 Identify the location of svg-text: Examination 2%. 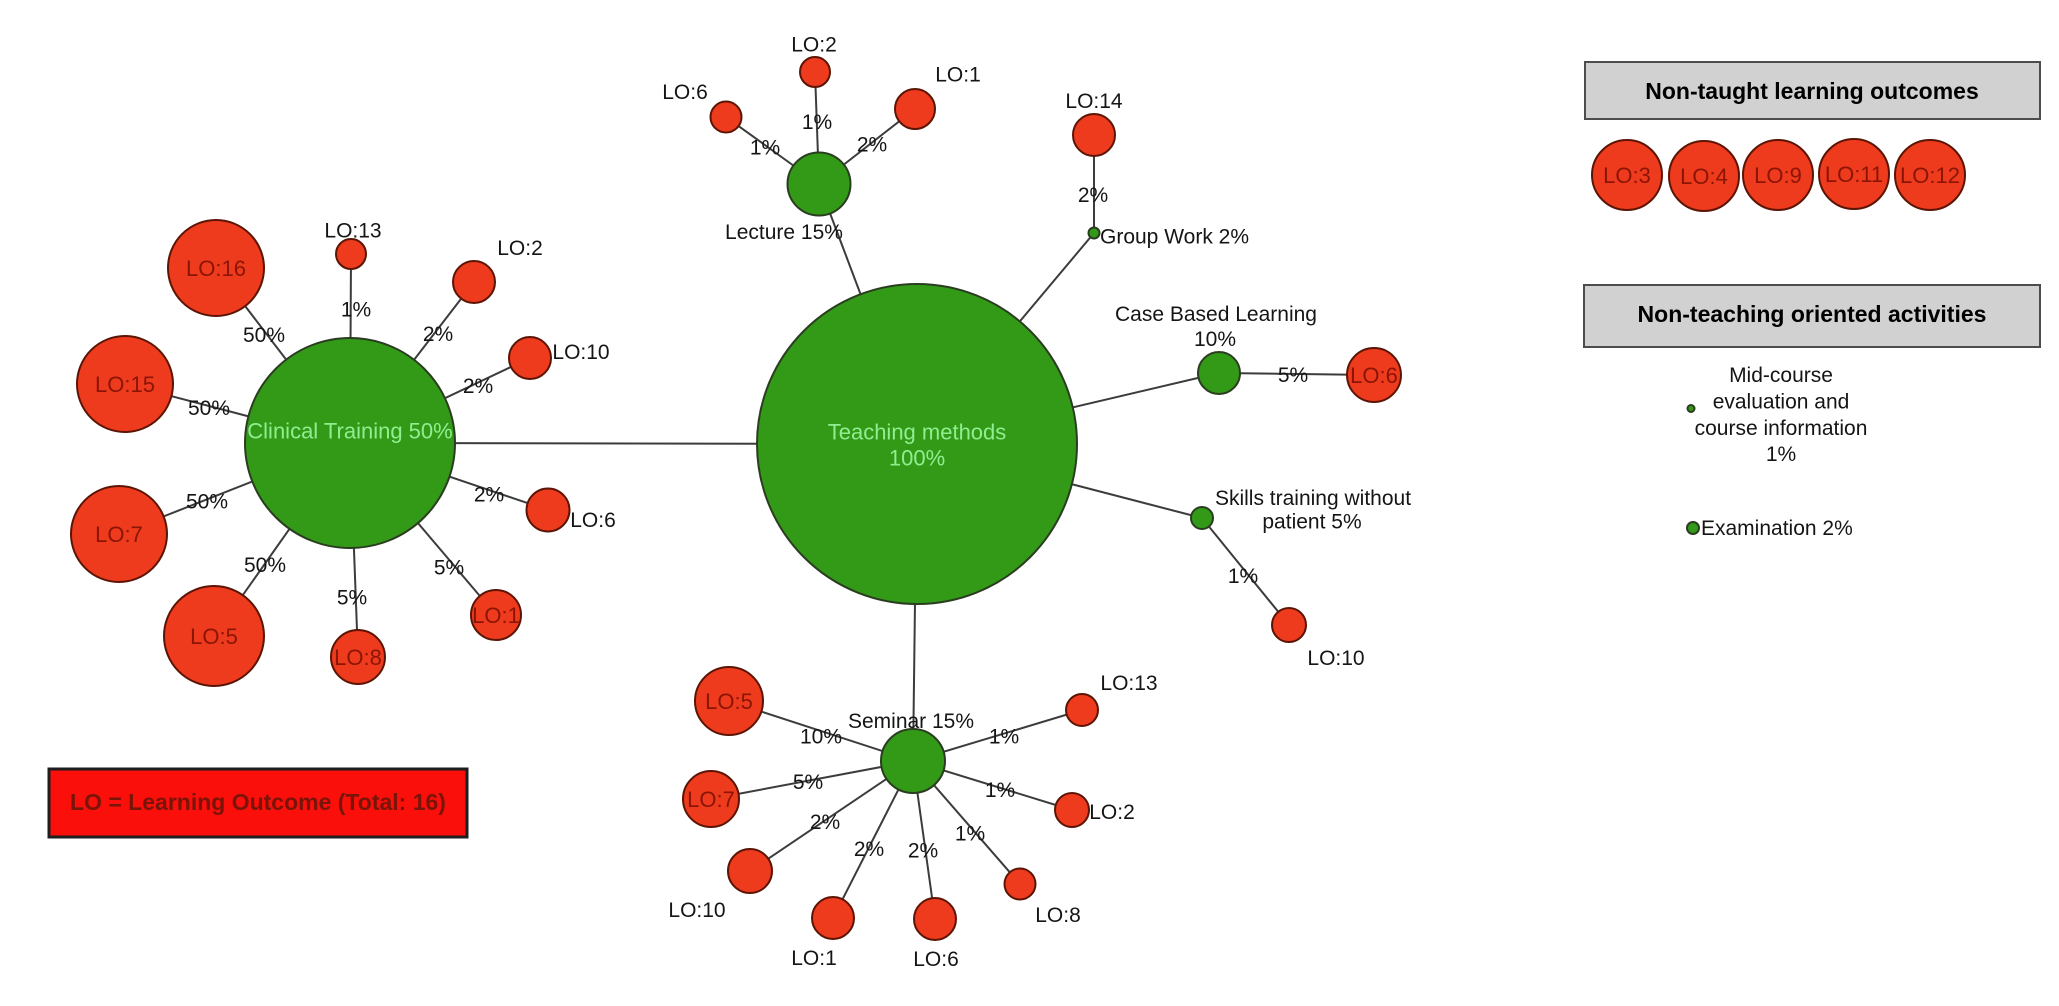
(1777, 528).